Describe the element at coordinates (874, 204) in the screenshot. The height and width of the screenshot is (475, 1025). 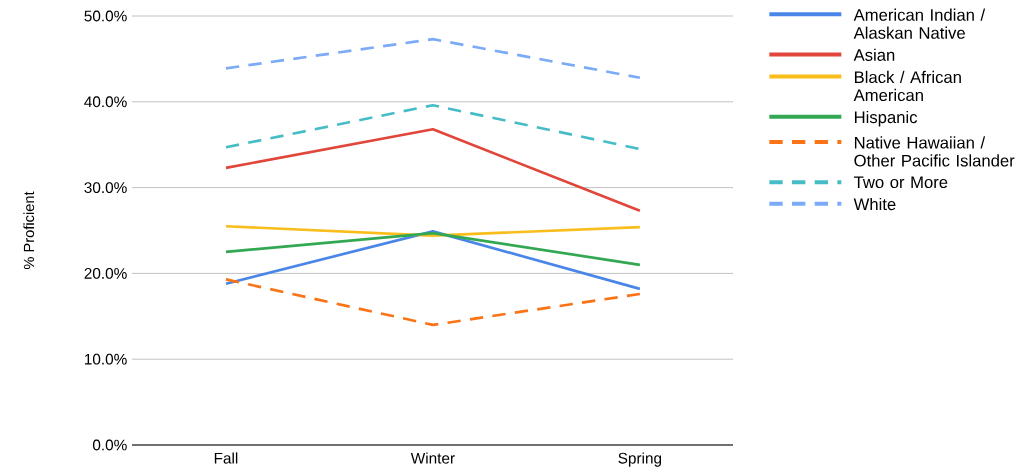
I see `legend-label: White` at that location.